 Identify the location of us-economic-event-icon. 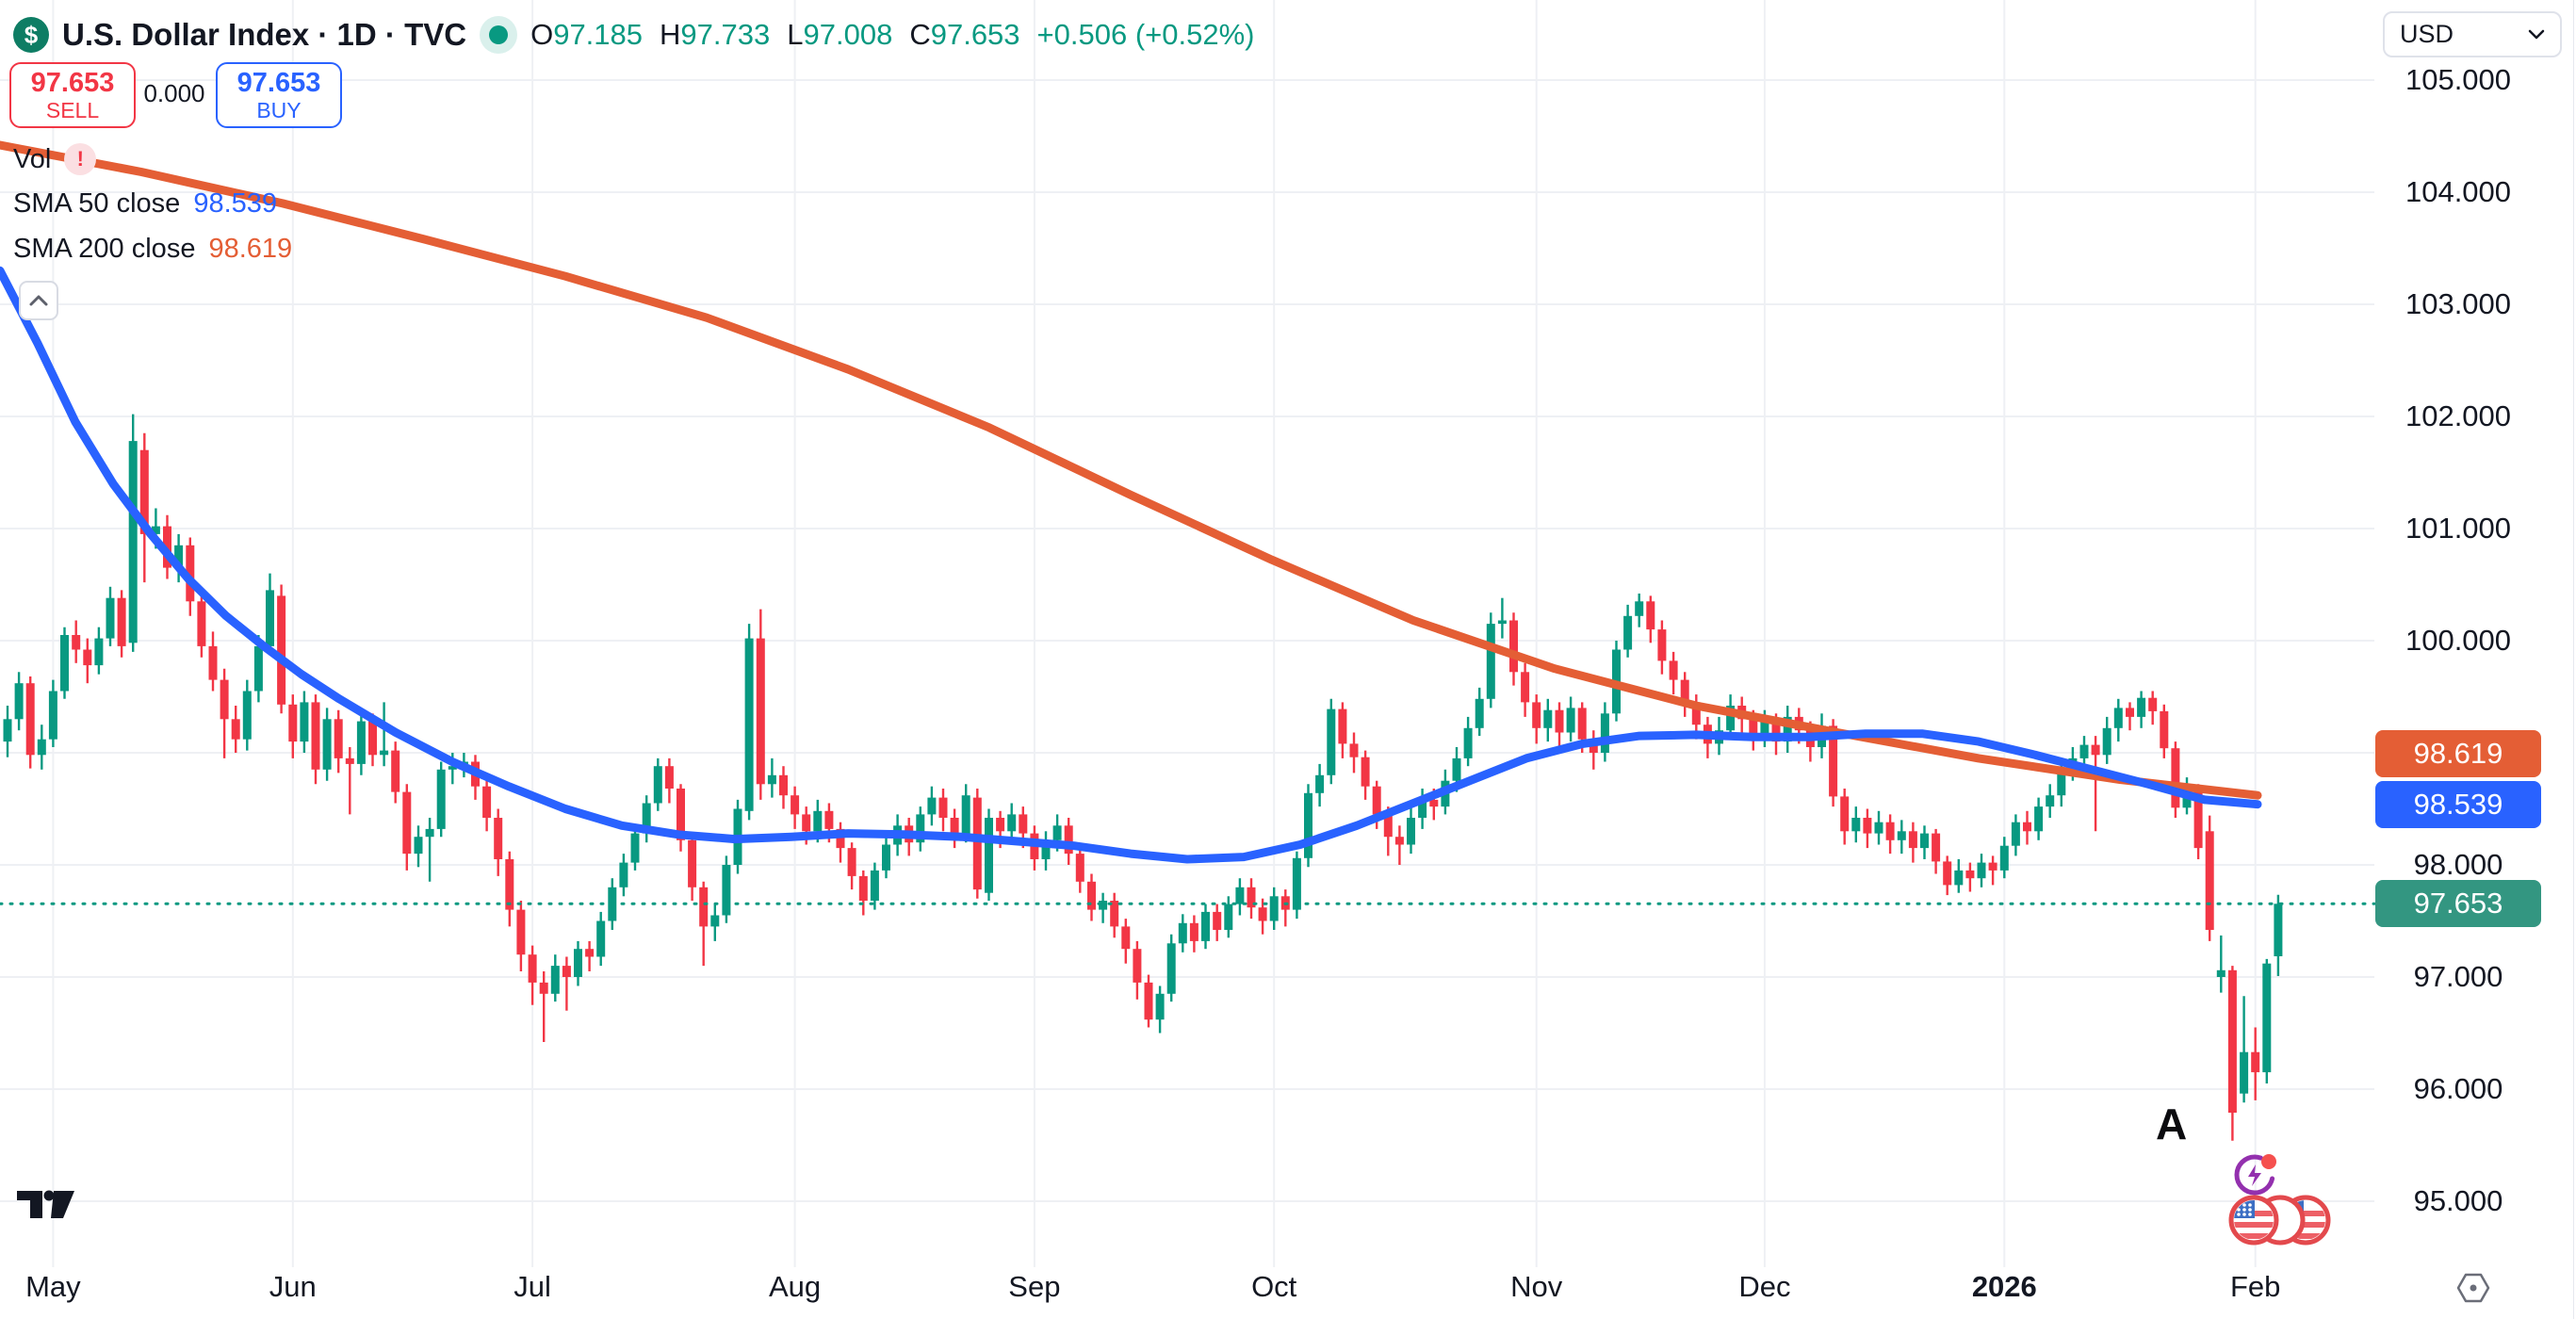
(2279, 1221).